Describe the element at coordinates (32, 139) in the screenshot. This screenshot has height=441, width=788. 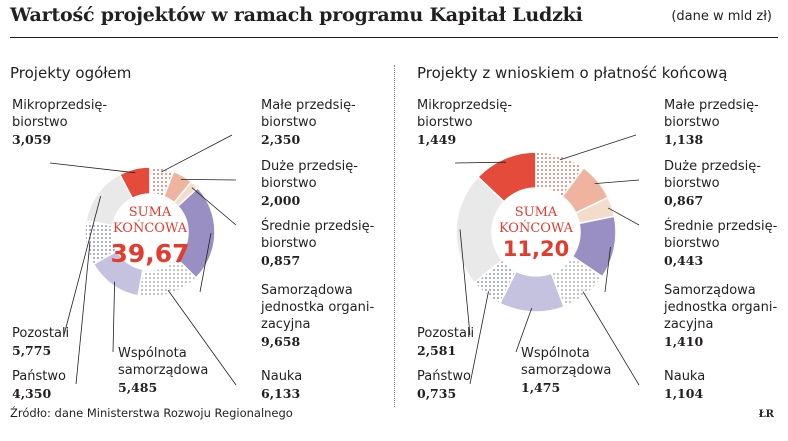
I see `value-mikro-total: 3,059` at that location.